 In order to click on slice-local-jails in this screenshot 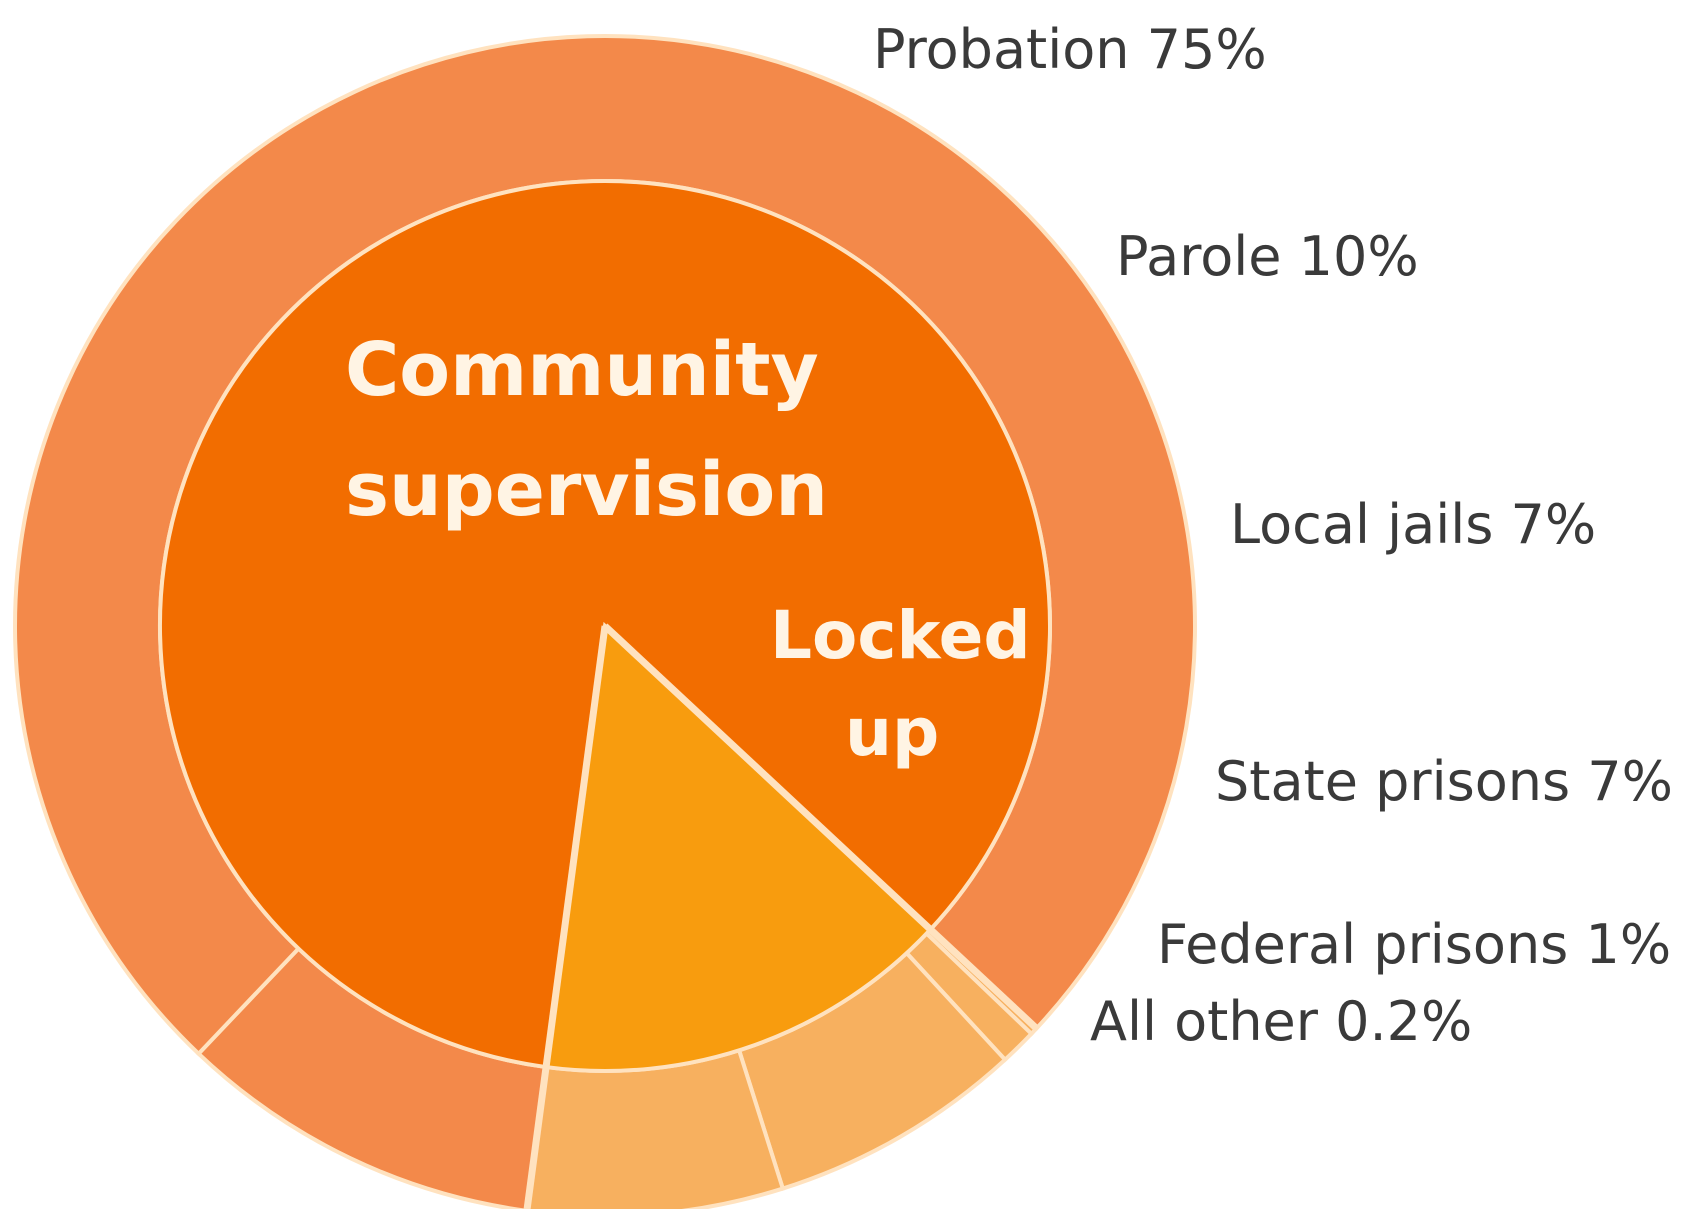, I will do `click(655, 1128)`.